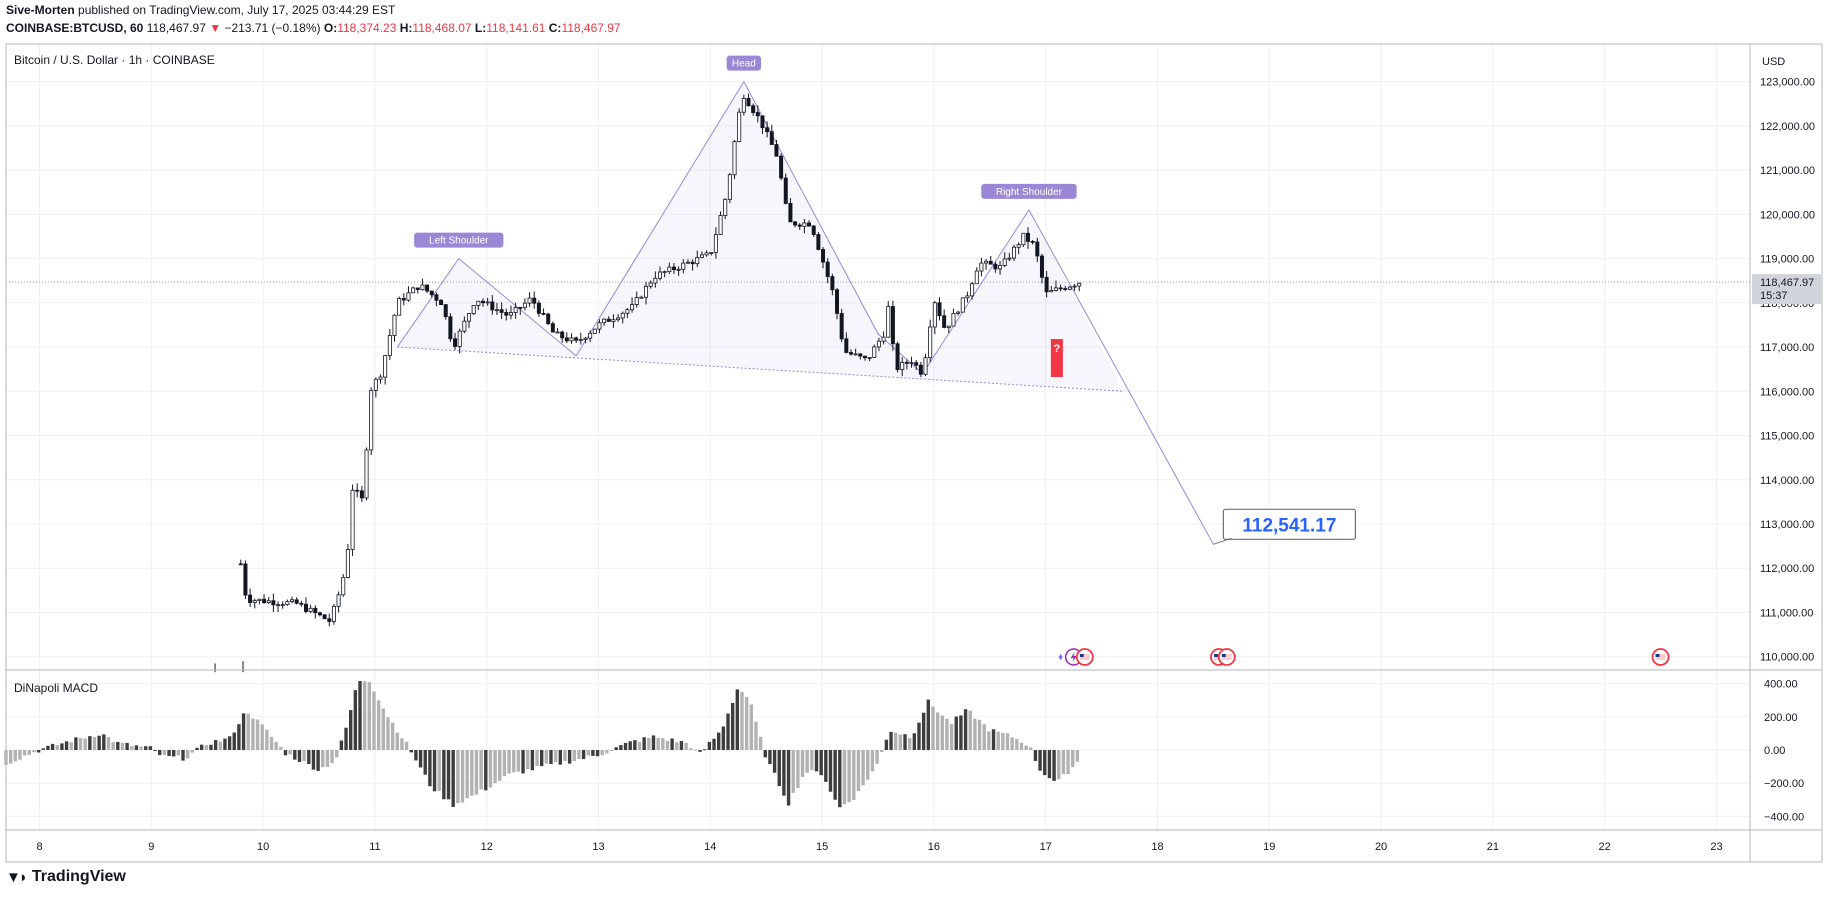 Image resolution: width=1829 pixels, height=898 pixels. I want to click on neckline, so click(760, 369).